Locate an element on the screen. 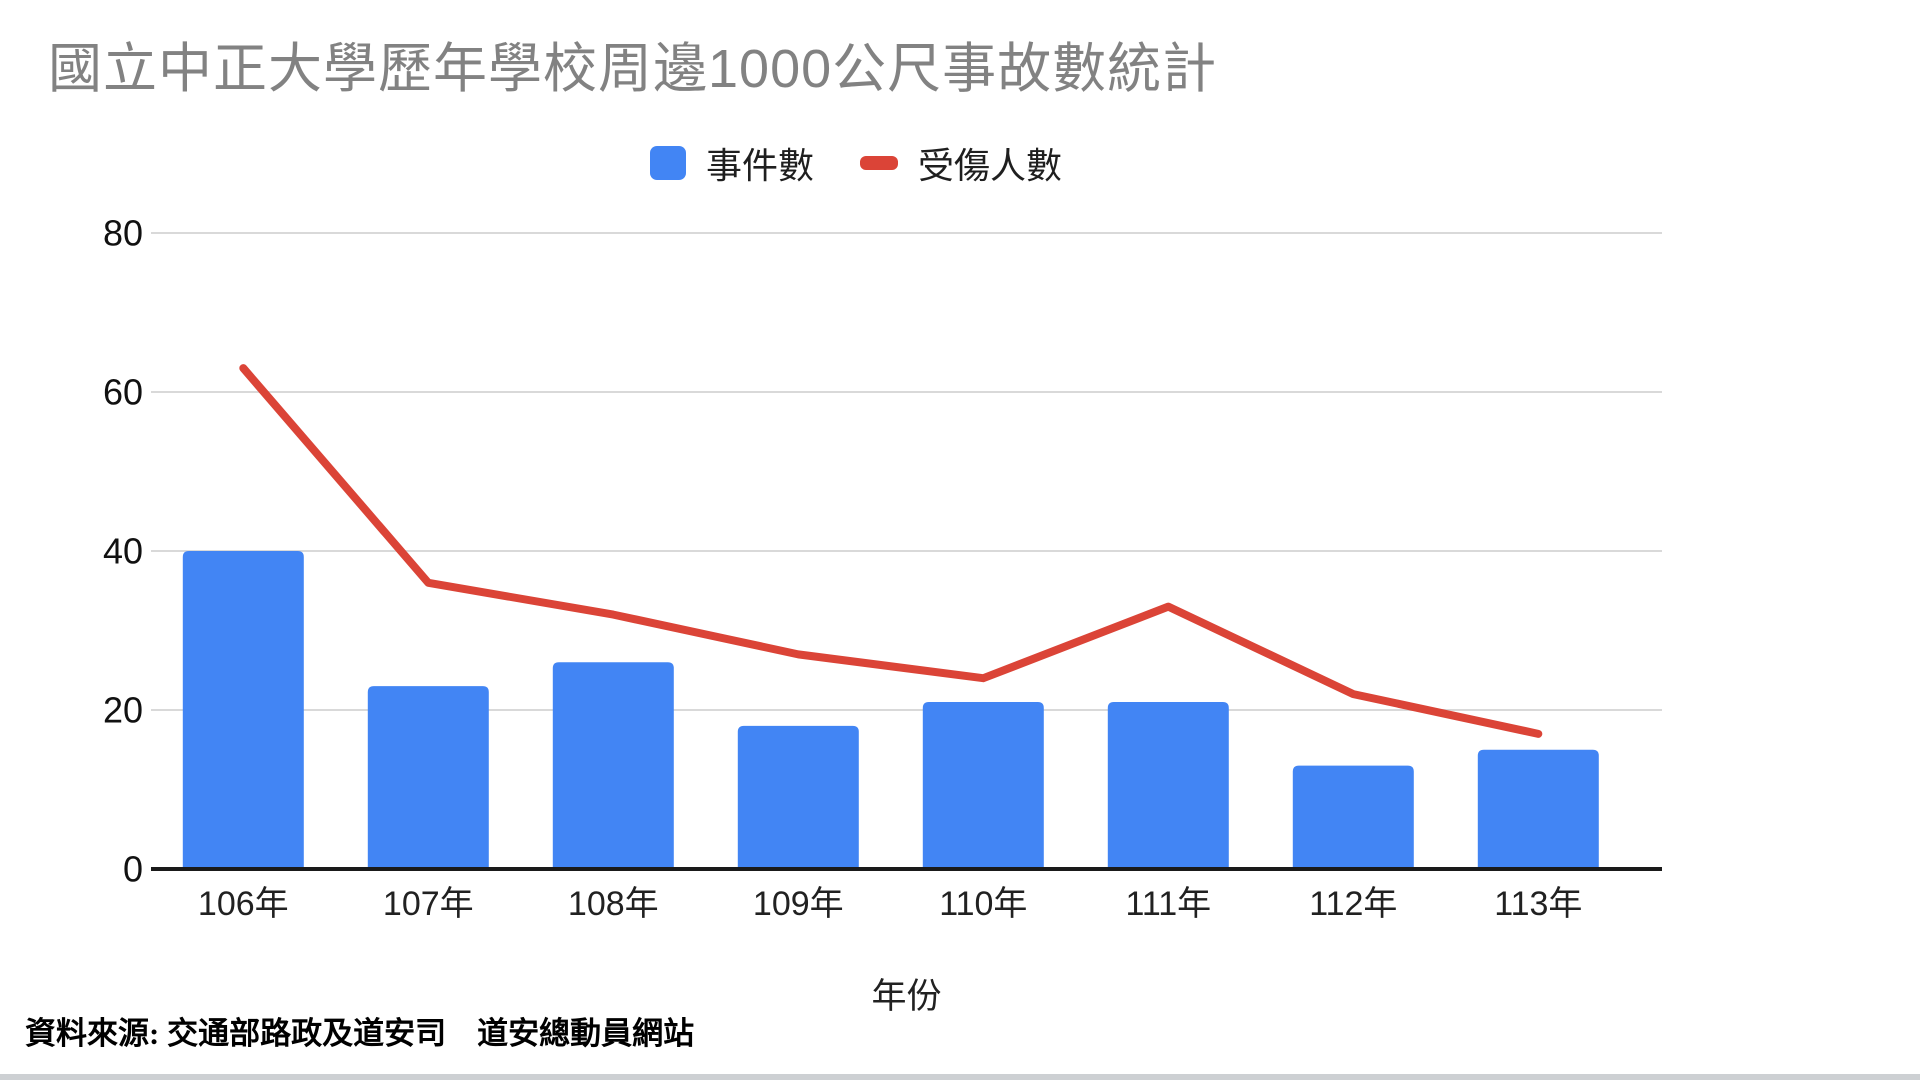 This screenshot has height=1080, width=1920. legend-item-events: 事件數 is located at coordinates (732, 163).